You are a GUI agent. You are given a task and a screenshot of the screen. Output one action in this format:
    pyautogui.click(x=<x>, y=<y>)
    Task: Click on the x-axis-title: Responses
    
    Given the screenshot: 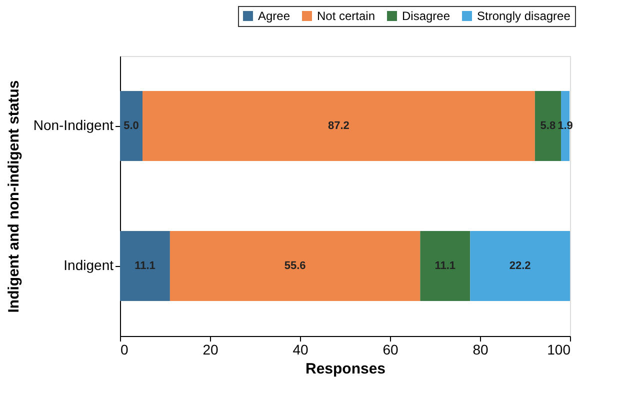 What is the action you would take?
    pyautogui.click(x=345, y=369)
    